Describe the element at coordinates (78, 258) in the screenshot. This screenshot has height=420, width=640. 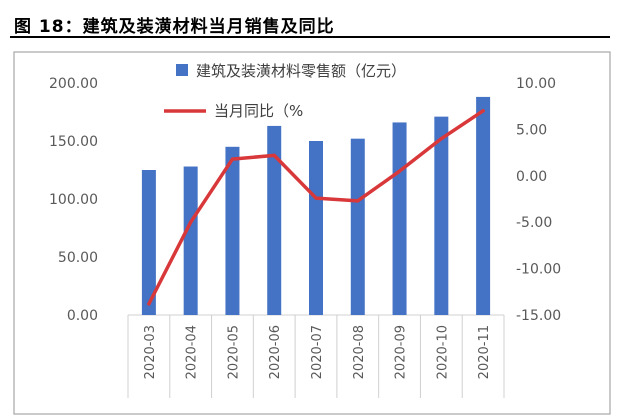
I see `y-left-tick-label: 50.00` at that location.